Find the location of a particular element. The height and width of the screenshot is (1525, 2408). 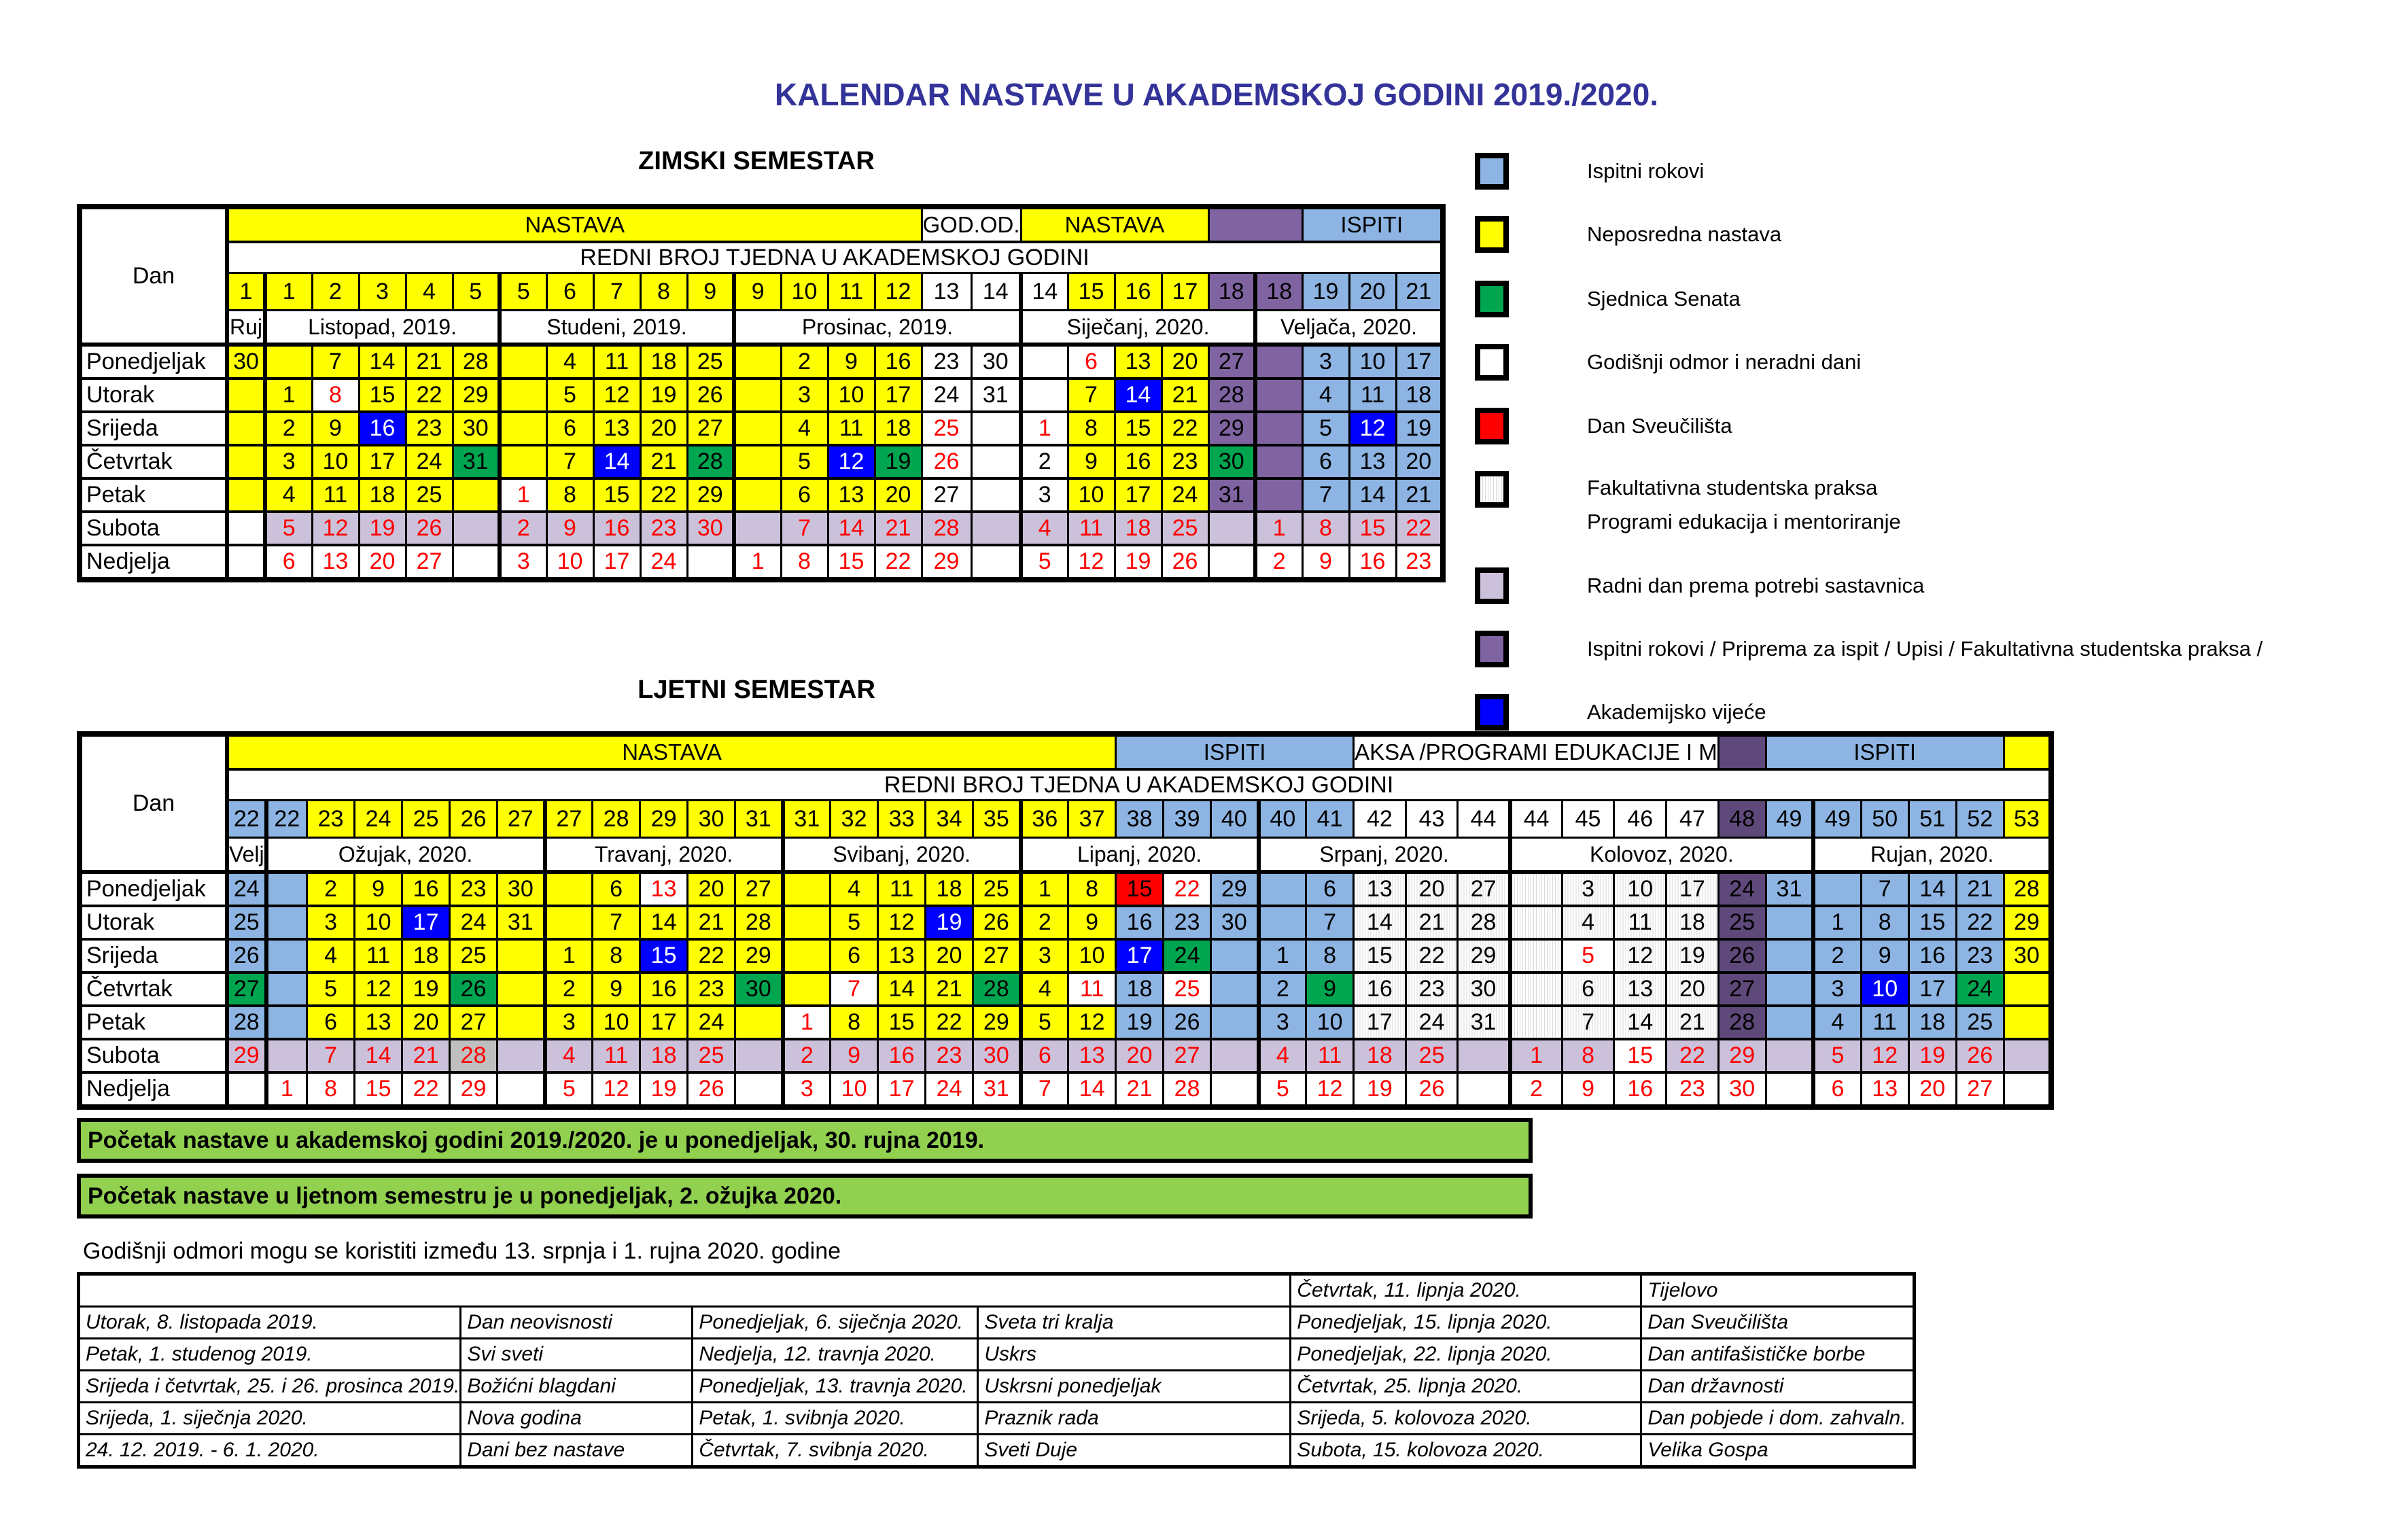

day-cell: 9 is located at coordinates (851, 361).